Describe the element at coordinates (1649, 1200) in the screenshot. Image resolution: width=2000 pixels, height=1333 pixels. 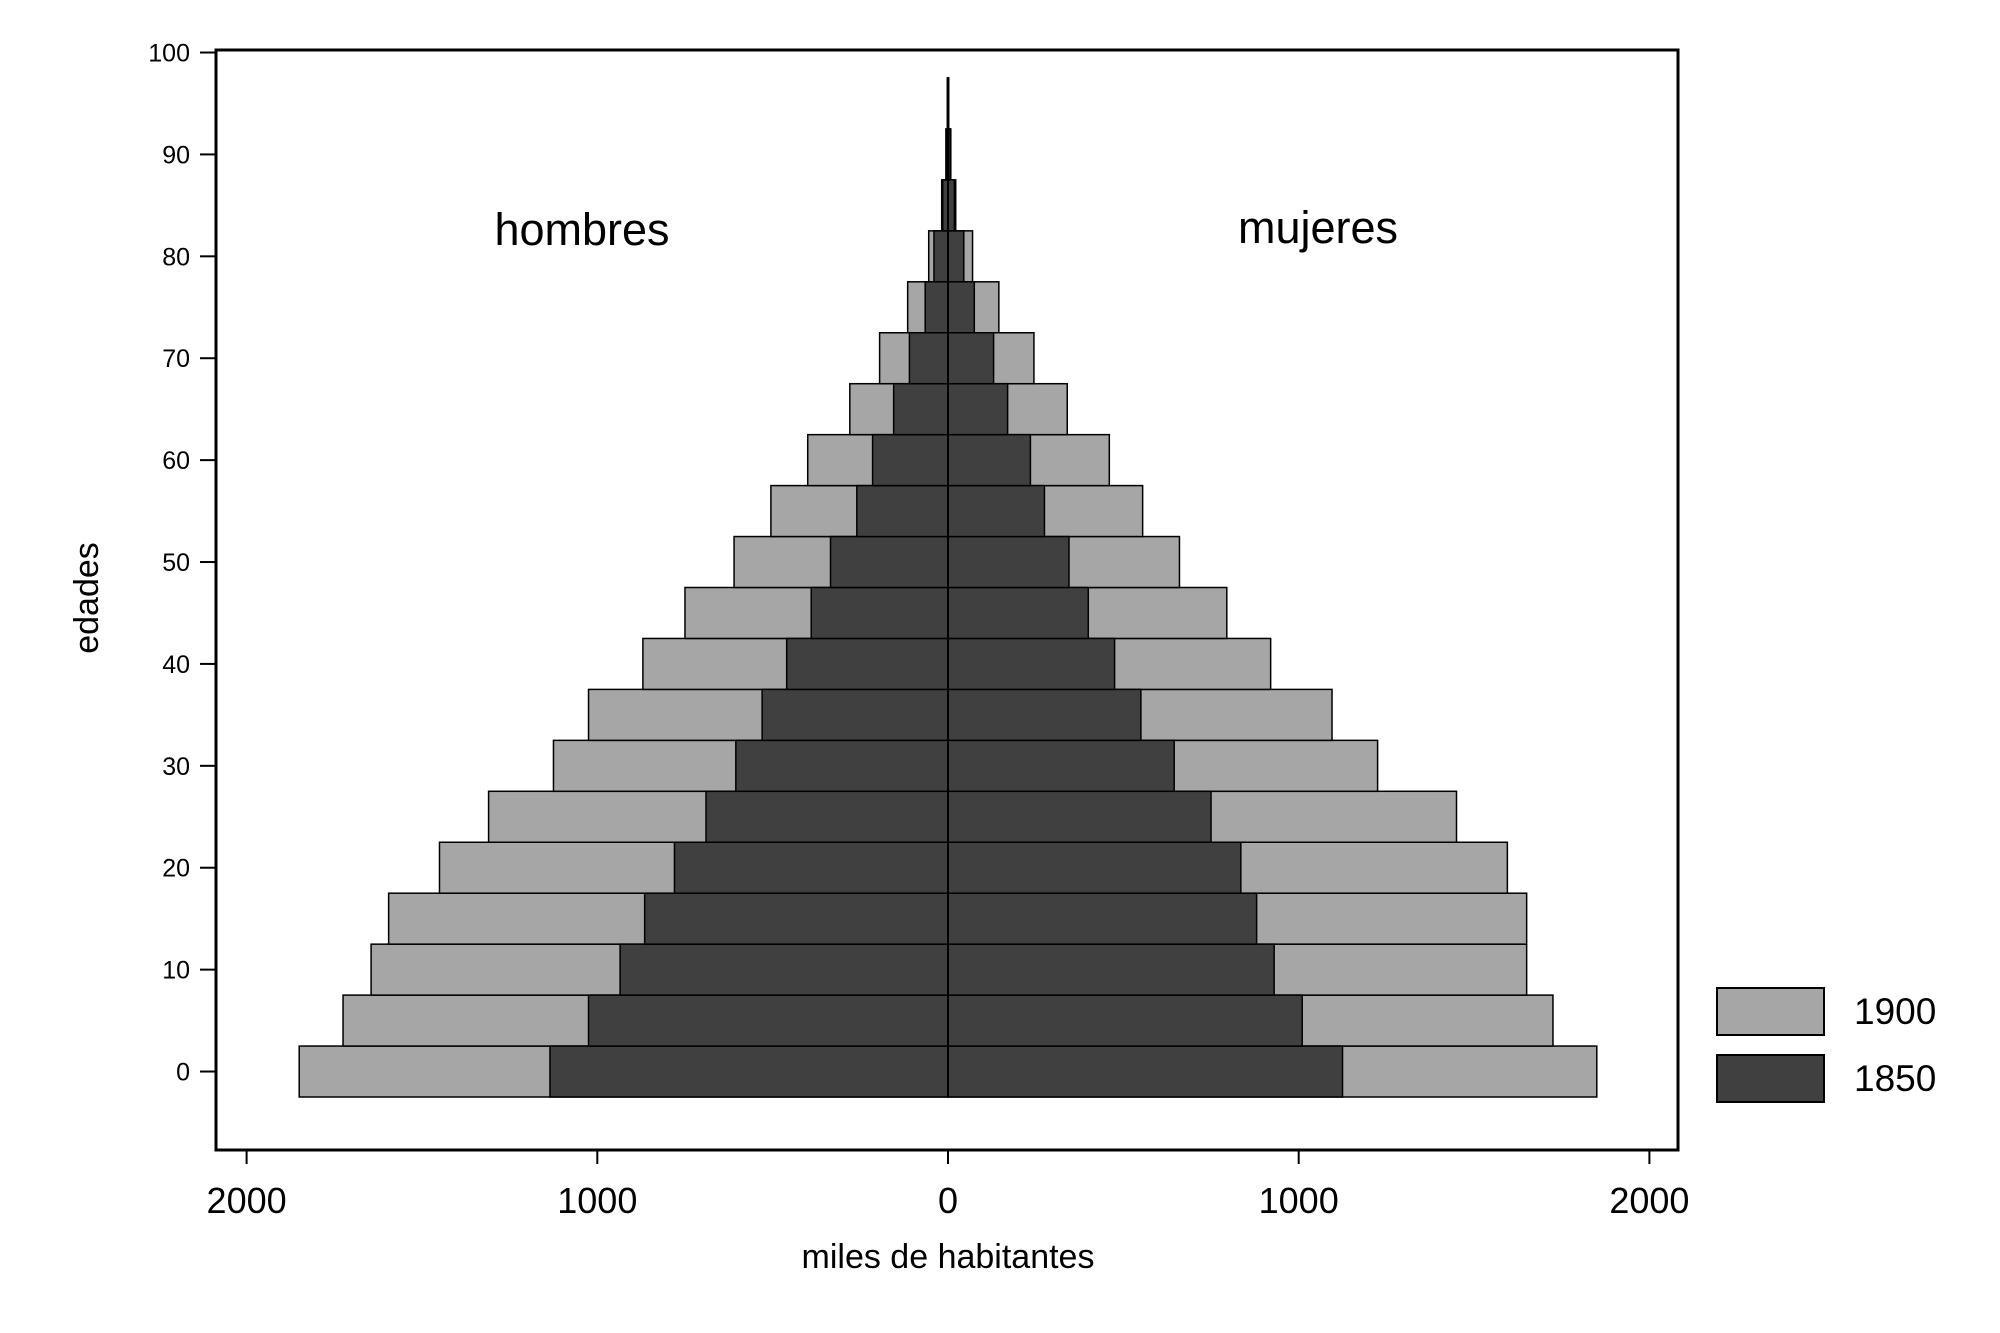
I see `x-tick-label-4: 2000` at that location.